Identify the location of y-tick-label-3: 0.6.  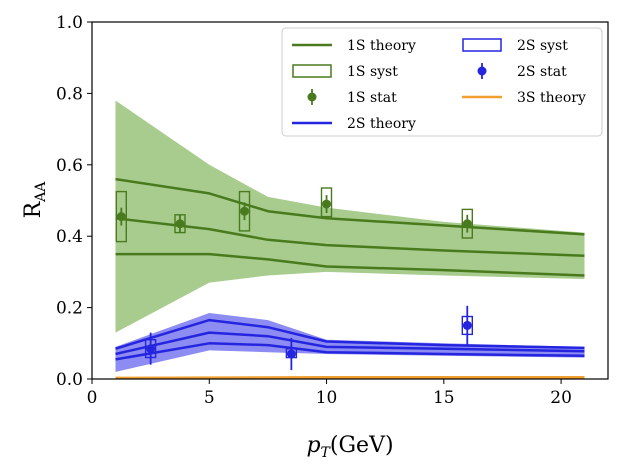
(69, 166).